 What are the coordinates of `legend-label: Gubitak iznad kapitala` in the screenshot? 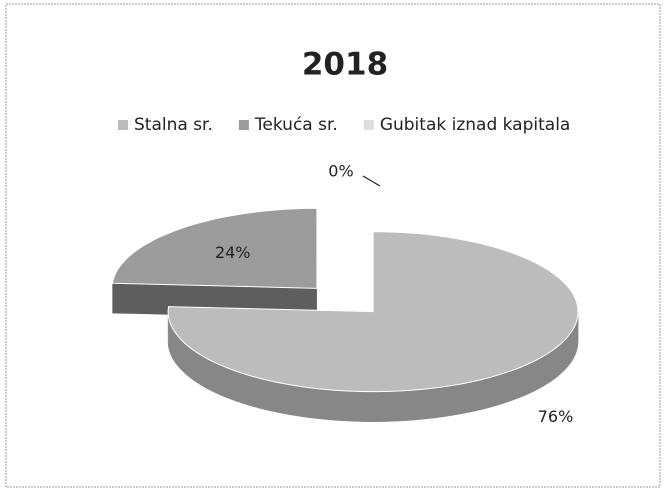 It's located at (475, 125).